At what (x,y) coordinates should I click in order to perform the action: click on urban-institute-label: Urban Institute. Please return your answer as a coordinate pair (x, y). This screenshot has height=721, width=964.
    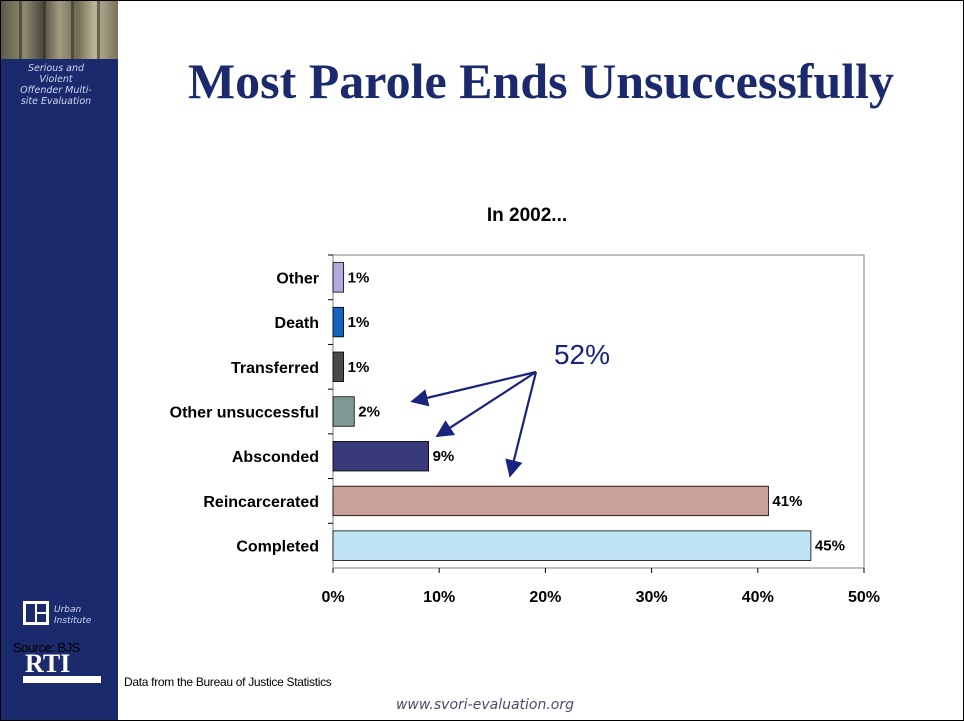
    Looking at the image, I should click on (73, 615).